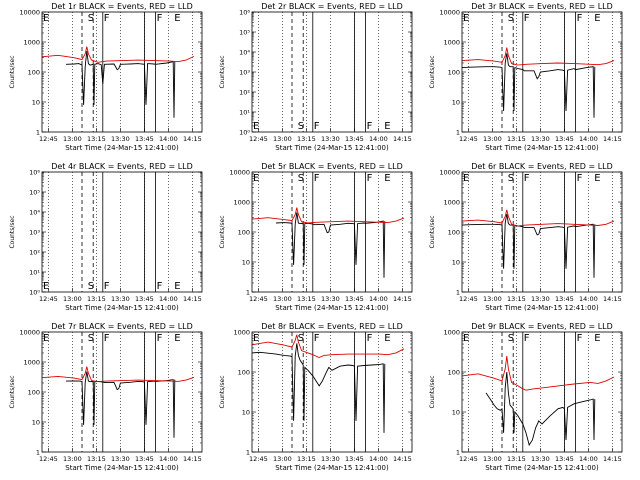 This screenshot has height=480, width=640. Describe the element at coordinates (122, 326) in the screenshot. I see `panel-title: Det 7r BLACK = Events, RED = LLD` at that location.